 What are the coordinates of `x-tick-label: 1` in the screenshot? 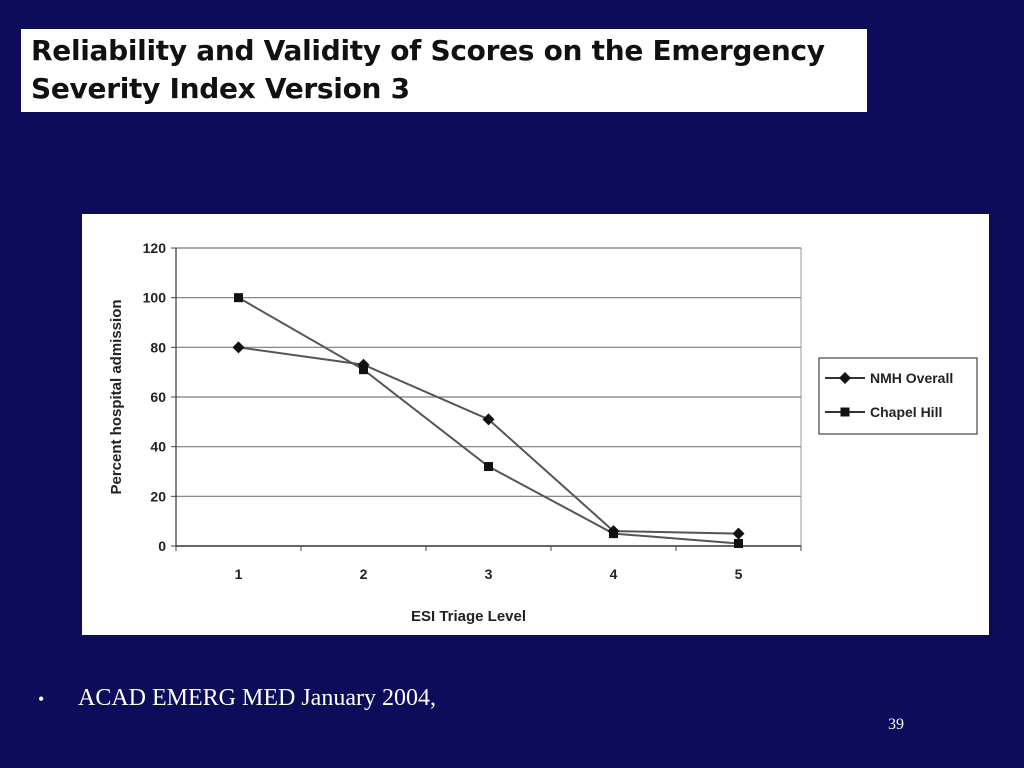 It's located at (239, 574).